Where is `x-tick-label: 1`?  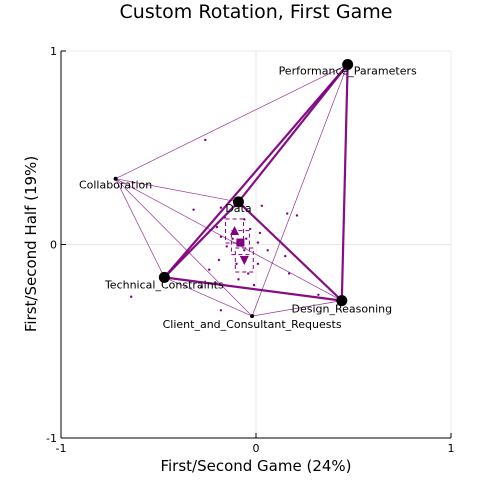 x-tick-label: 1 is located at coordinates (451, 448).